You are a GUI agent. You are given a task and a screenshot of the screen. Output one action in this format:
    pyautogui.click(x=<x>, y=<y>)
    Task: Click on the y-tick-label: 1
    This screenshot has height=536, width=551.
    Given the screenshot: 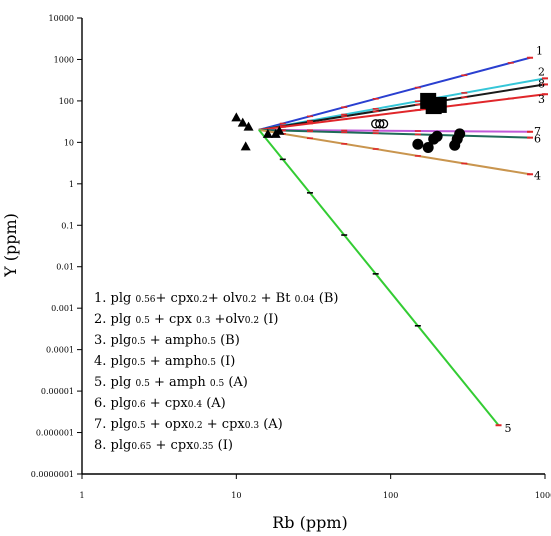 What is the action you would take?
    pyautogui.click(x=71, y=184)
    